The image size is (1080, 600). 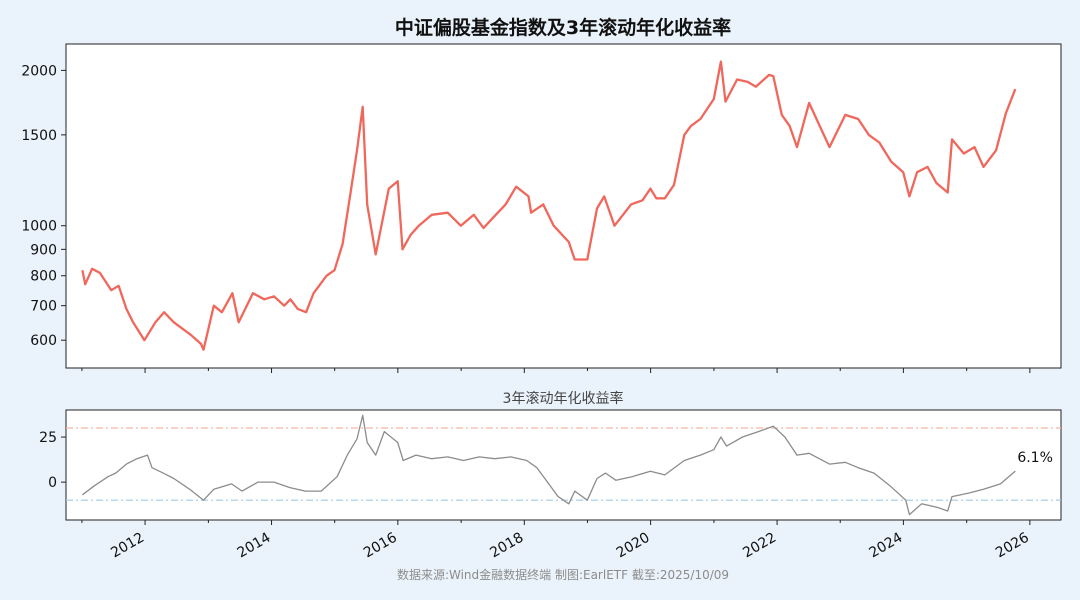 What do you see at coordinates (563, 398) in the screenshot?
I see `rolling-return-subtitle: 3年滚动年化收益率` at bounding box center [563, 398].